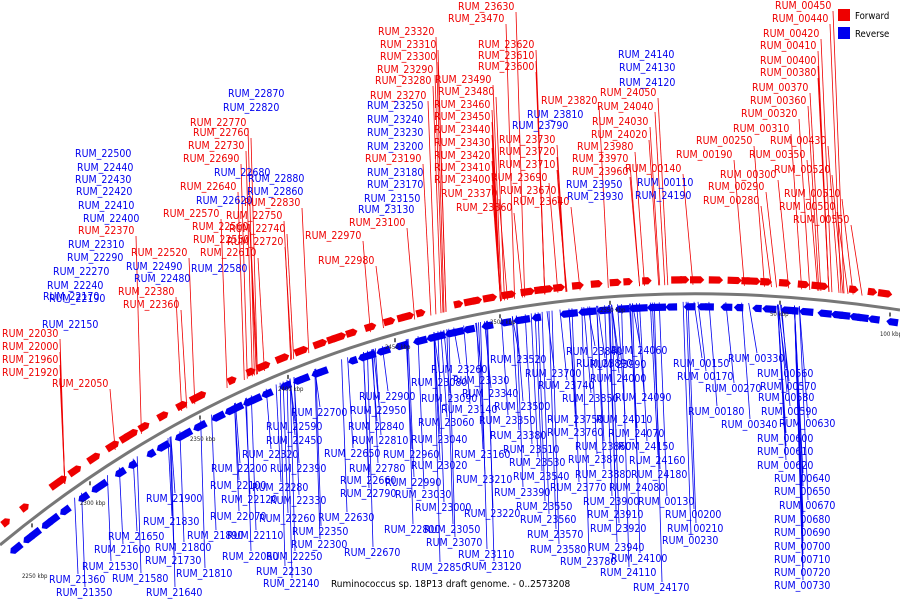  Describe the element at coordinates (872, 16) in the screenshot. I see `legend-forward-label: Forward` at that location.